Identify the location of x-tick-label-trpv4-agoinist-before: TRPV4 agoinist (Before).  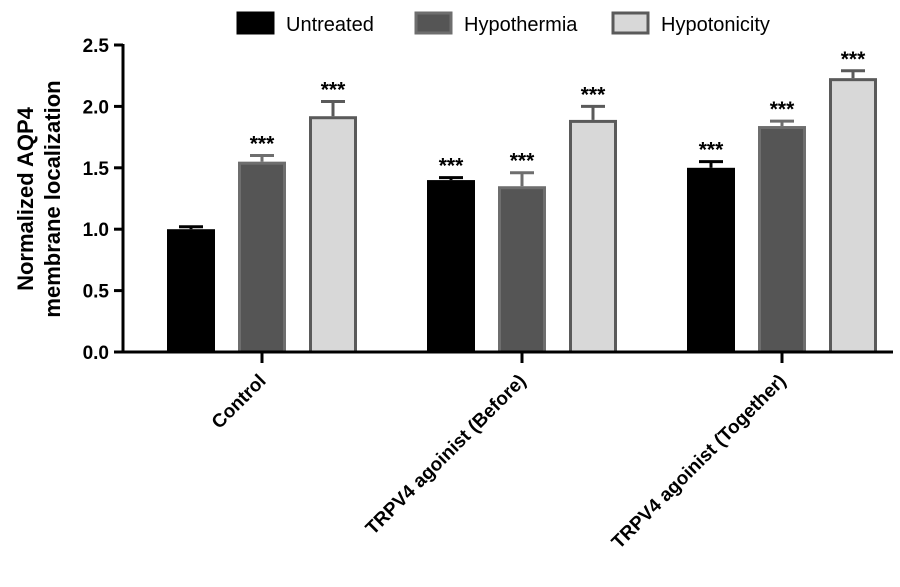
(446, 455).